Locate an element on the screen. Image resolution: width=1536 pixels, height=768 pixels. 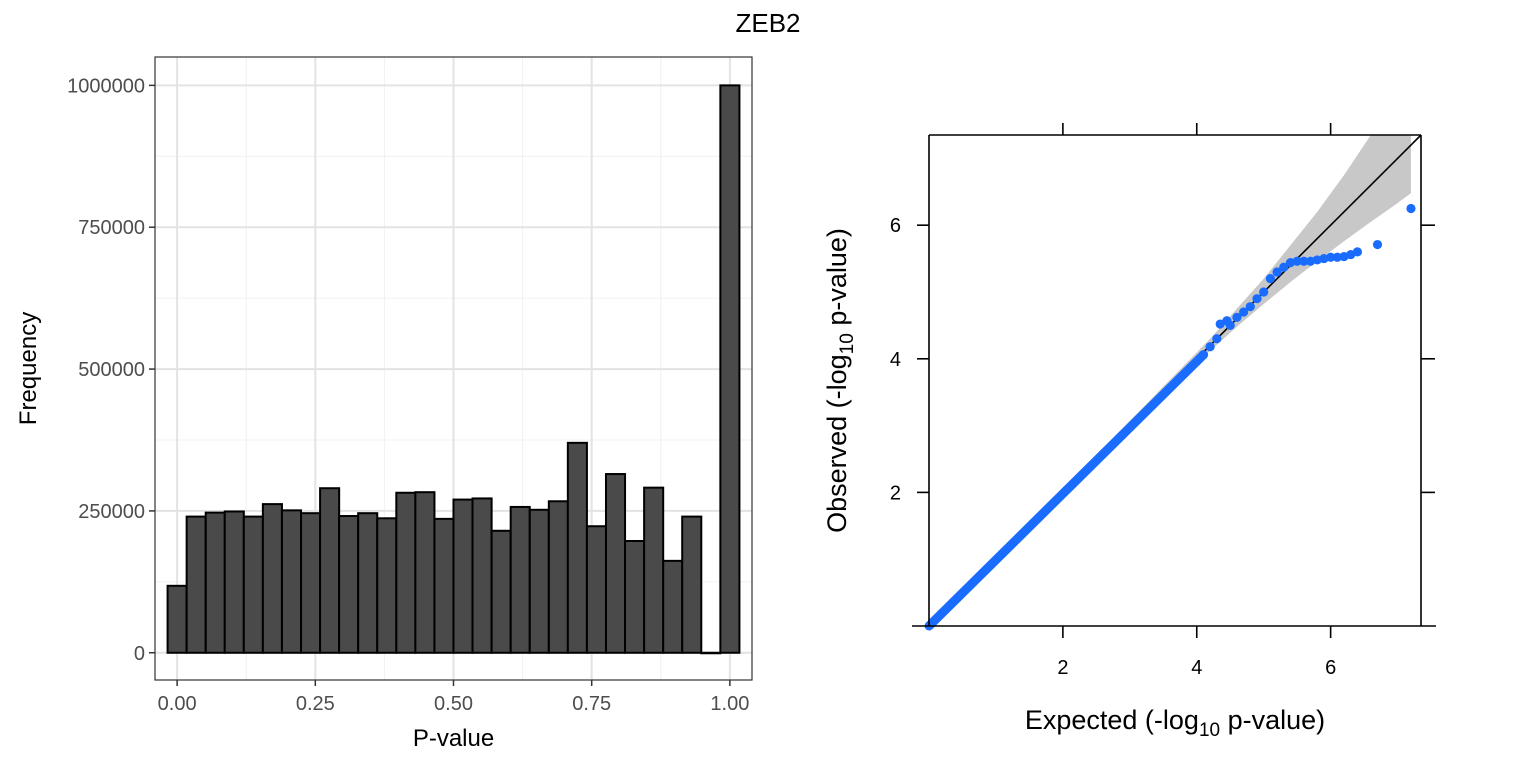
histogram-y-tick-label: 1000000 is located at coordinates (106, 86).